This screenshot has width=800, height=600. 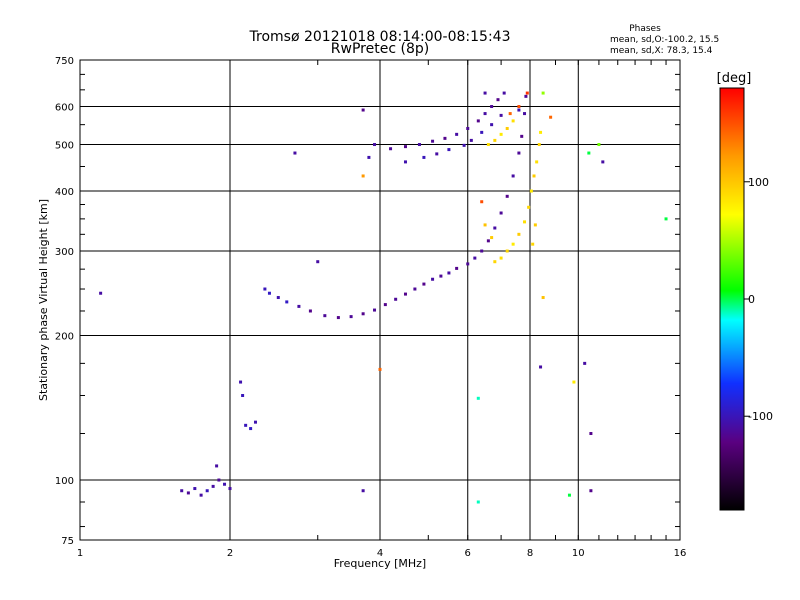 I want to click on x-tick-label: 1, so click(x=80, y=553).